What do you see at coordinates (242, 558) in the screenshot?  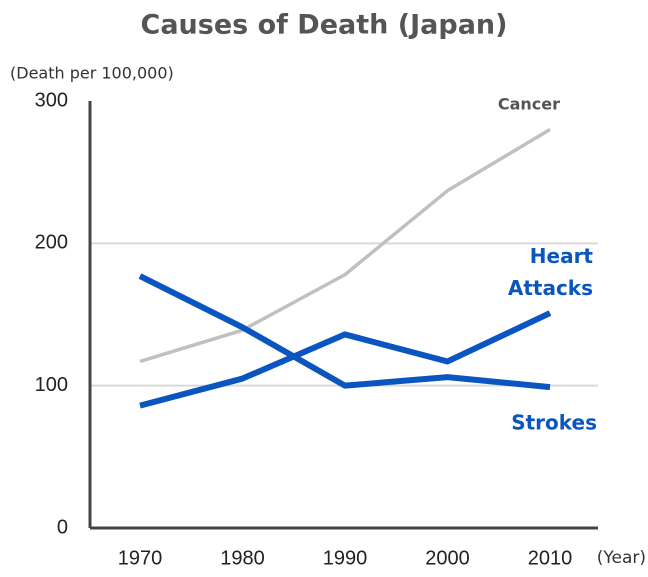 I see `x-tick-label: 1980` at bounding box center [242, 558].